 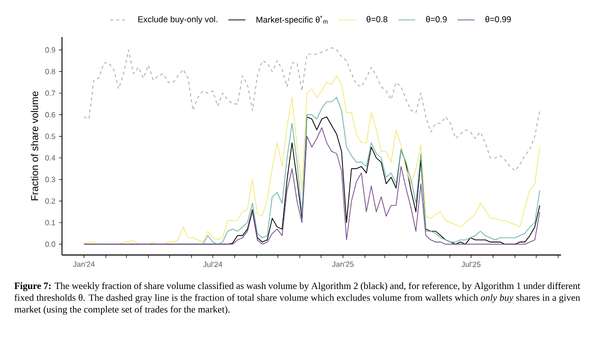 I want to click on legend-label: θ=0.8, so click(x=377, y=19).